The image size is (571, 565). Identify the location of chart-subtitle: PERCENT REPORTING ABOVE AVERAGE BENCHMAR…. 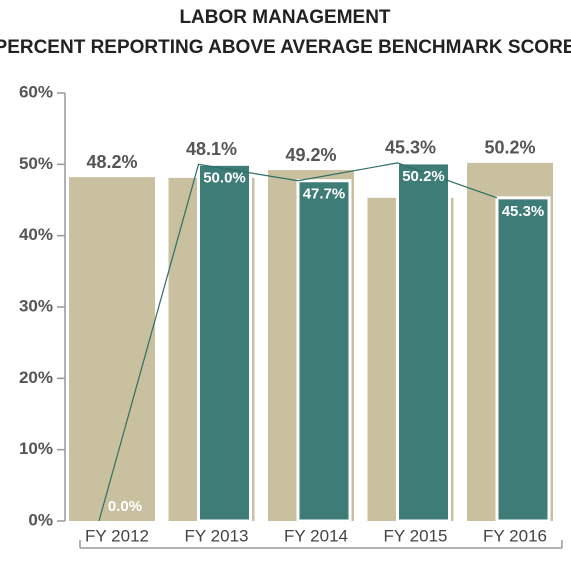
(285, 47).